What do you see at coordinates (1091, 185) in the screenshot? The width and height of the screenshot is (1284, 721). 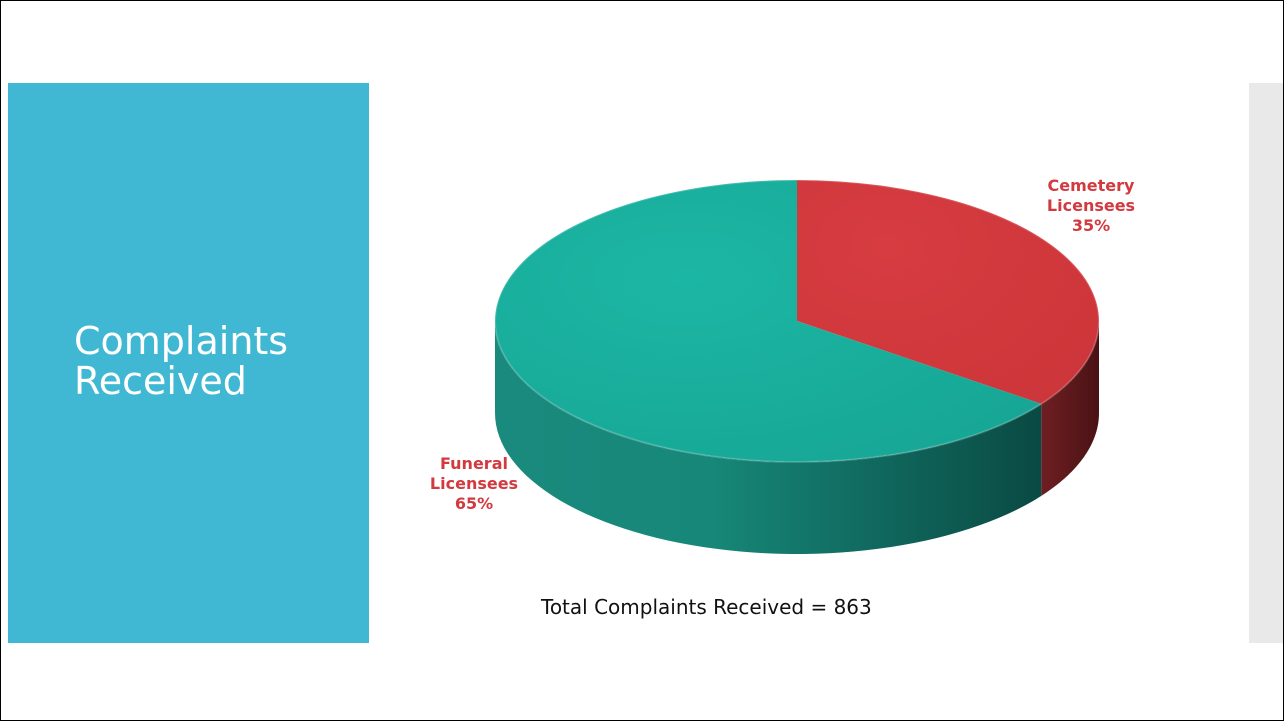 I see `data-label-cemetery-line-1: Cemetery` at bounding box center [1091, 185].